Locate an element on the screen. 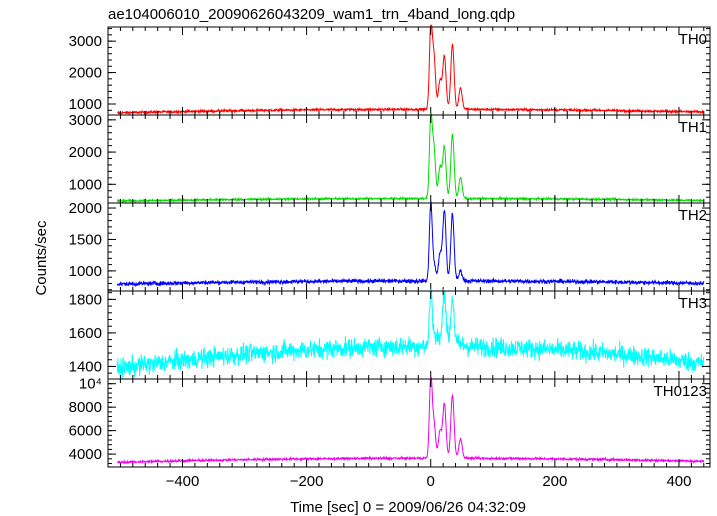  series-line-th0 is located at coordinates (411, 70).